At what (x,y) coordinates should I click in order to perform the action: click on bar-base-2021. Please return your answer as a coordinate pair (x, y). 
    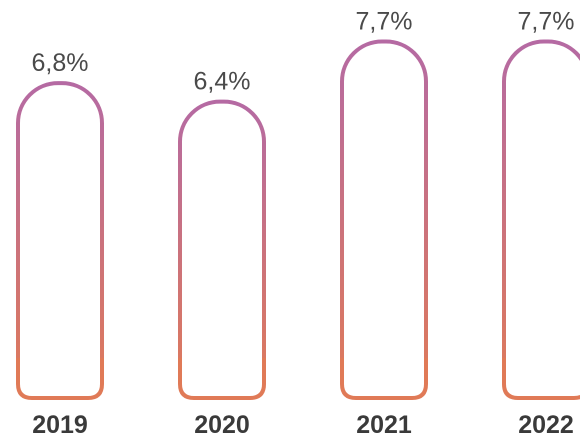
    Looking at the image, I should click on (384, 379).